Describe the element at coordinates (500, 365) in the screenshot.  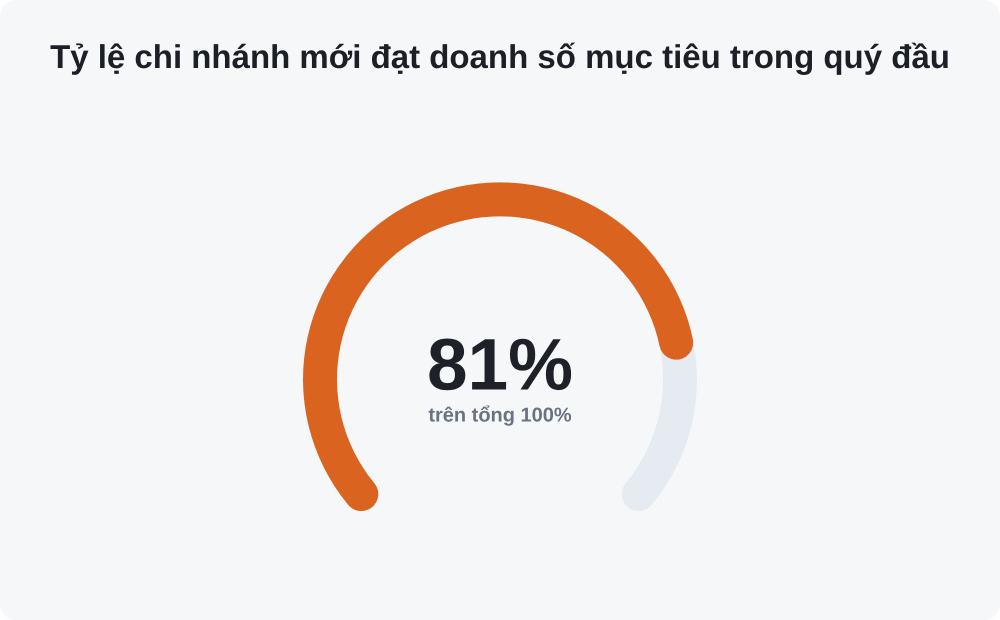
I see `data-label: 81%` at that location.